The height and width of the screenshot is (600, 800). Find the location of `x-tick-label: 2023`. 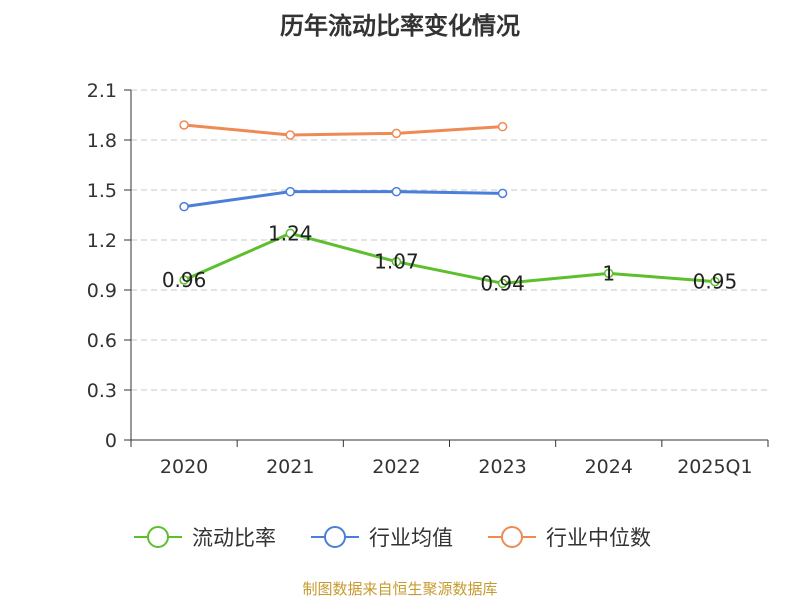

x-tick-label: 2023 is located at coordinates (502, 467).